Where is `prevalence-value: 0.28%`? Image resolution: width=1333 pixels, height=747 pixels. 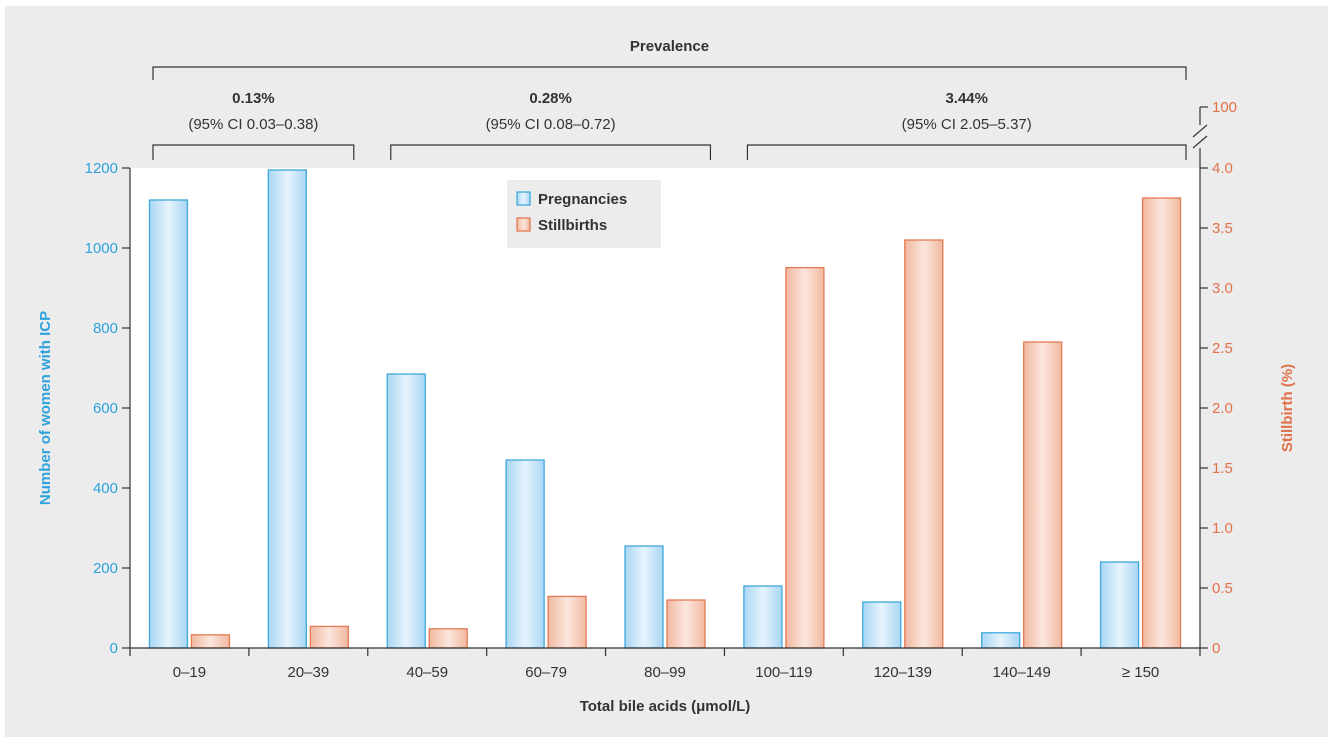
prevalence-value: 0.28% is located at coordinates (550, 98).